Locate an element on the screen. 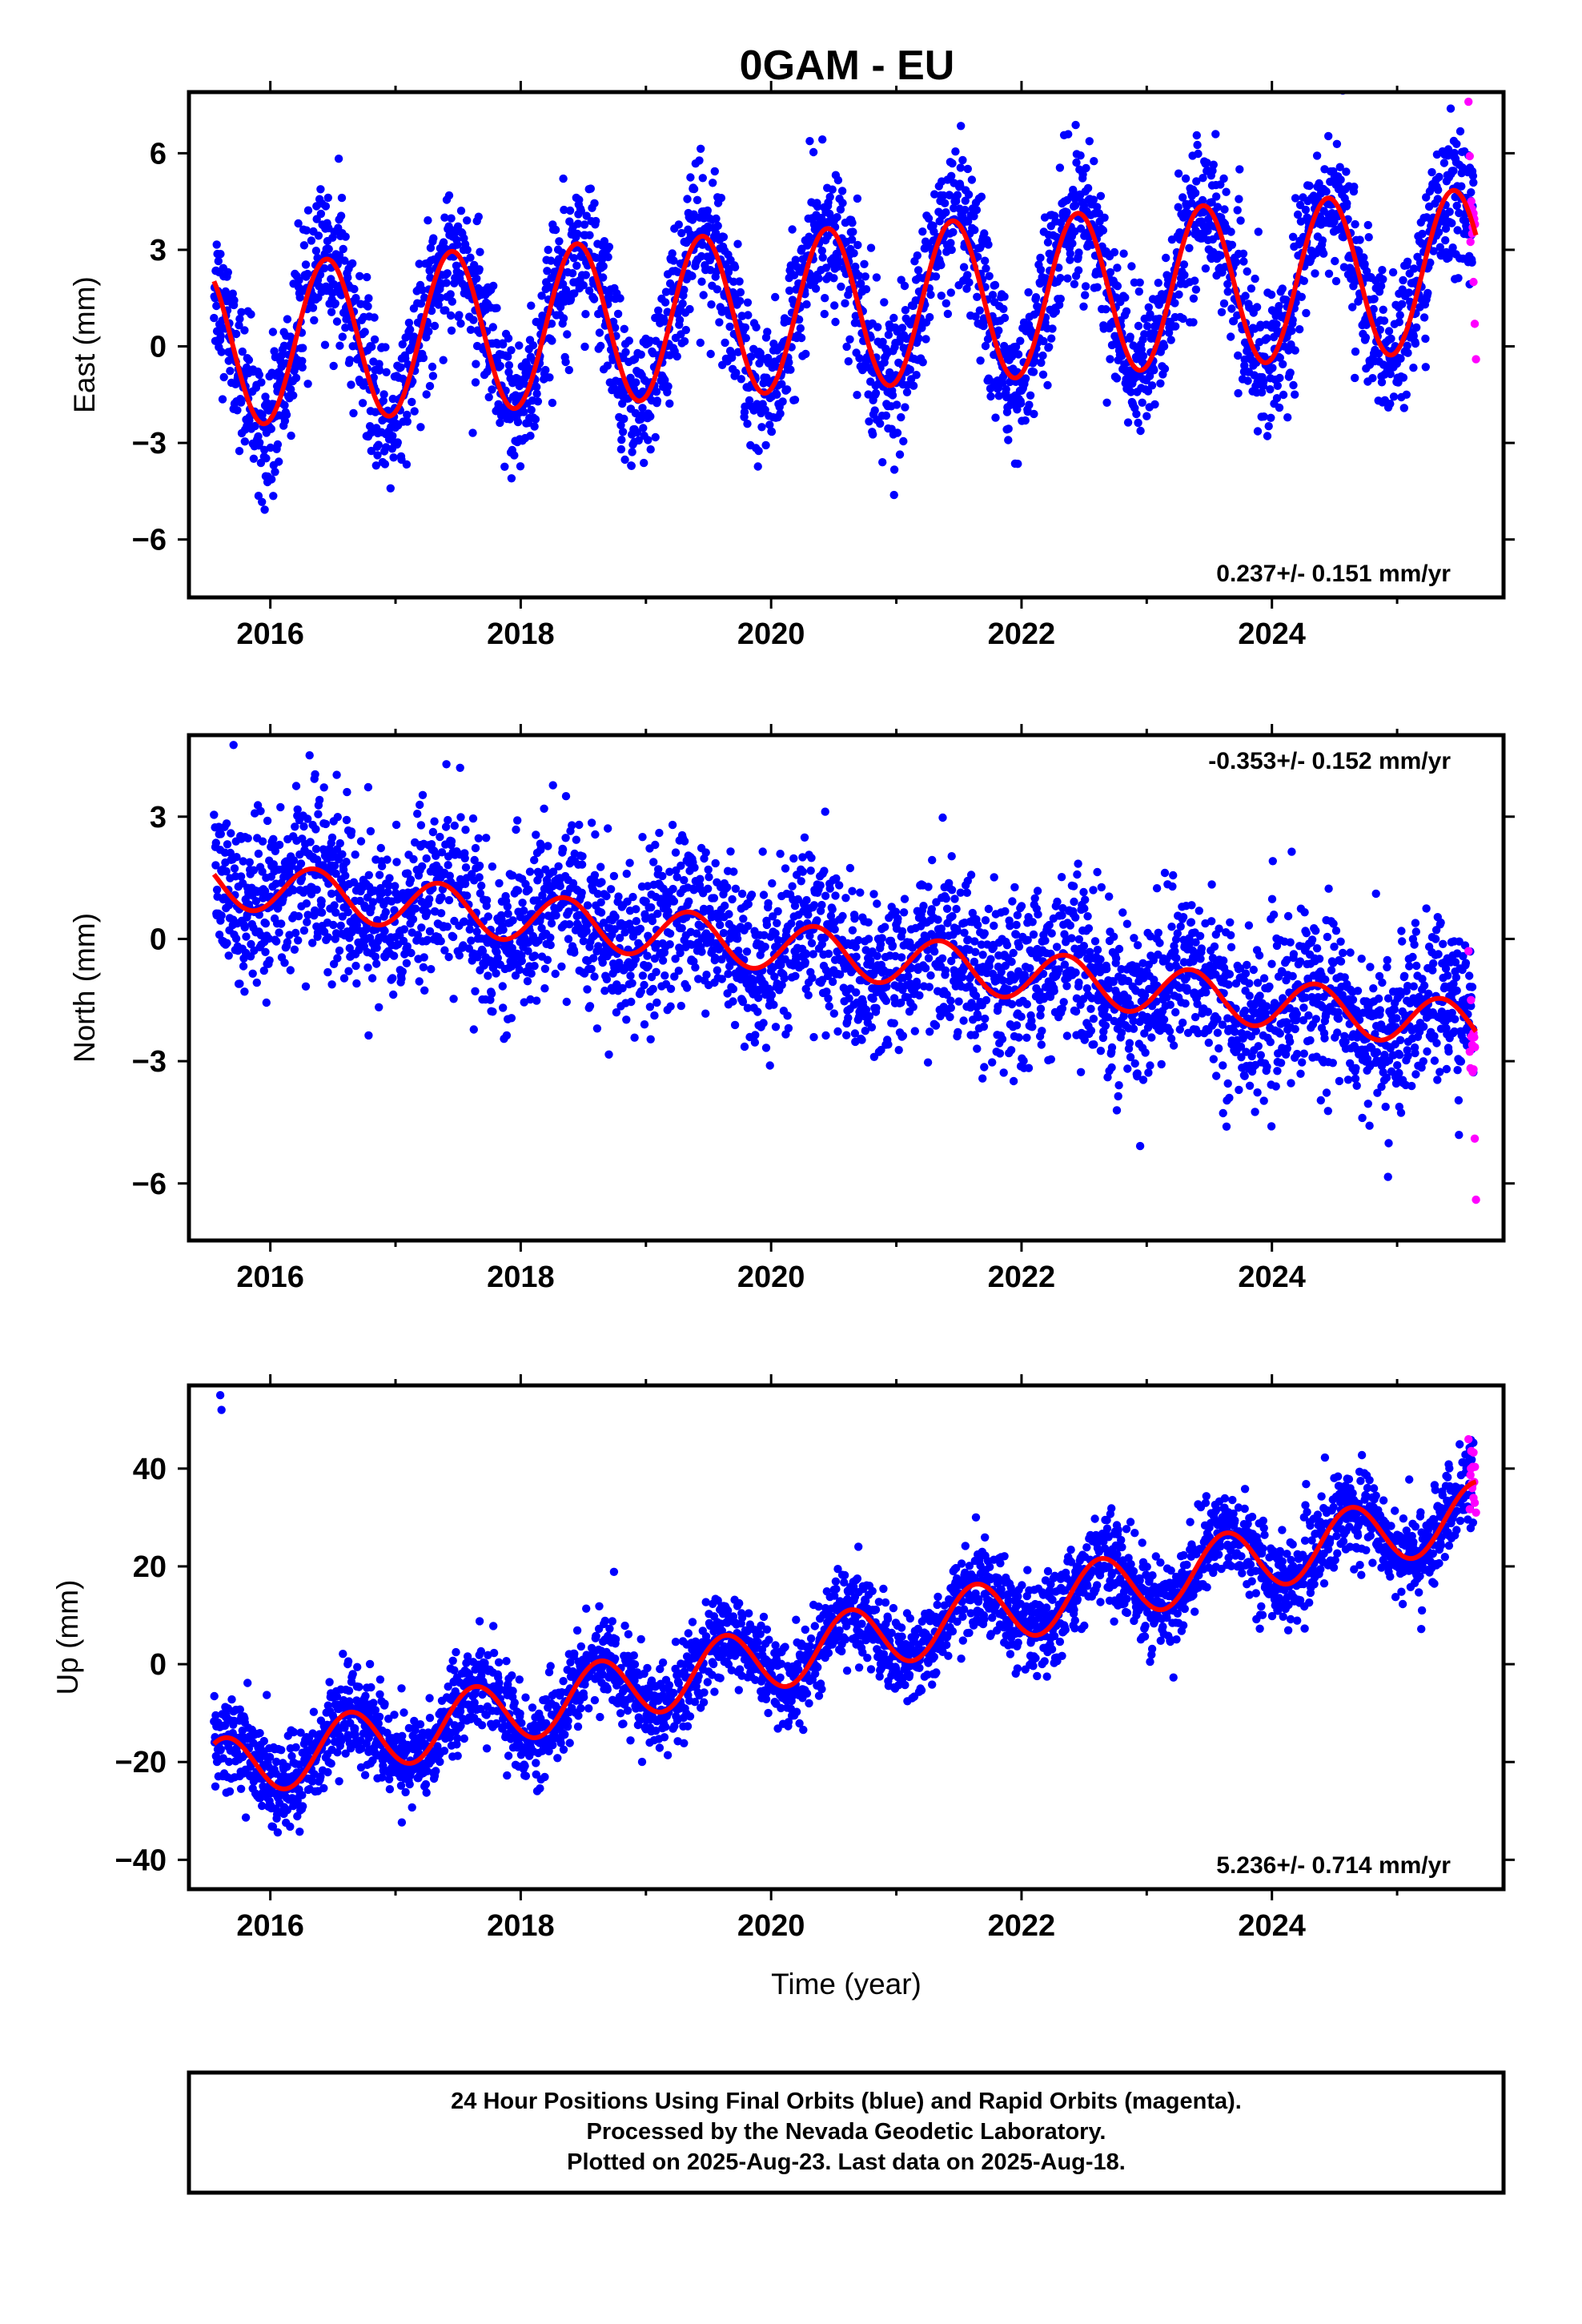 This screenshot has width=1582, height=2324. figure-title: 0GAM - EU is located at coordinates (847, 65).